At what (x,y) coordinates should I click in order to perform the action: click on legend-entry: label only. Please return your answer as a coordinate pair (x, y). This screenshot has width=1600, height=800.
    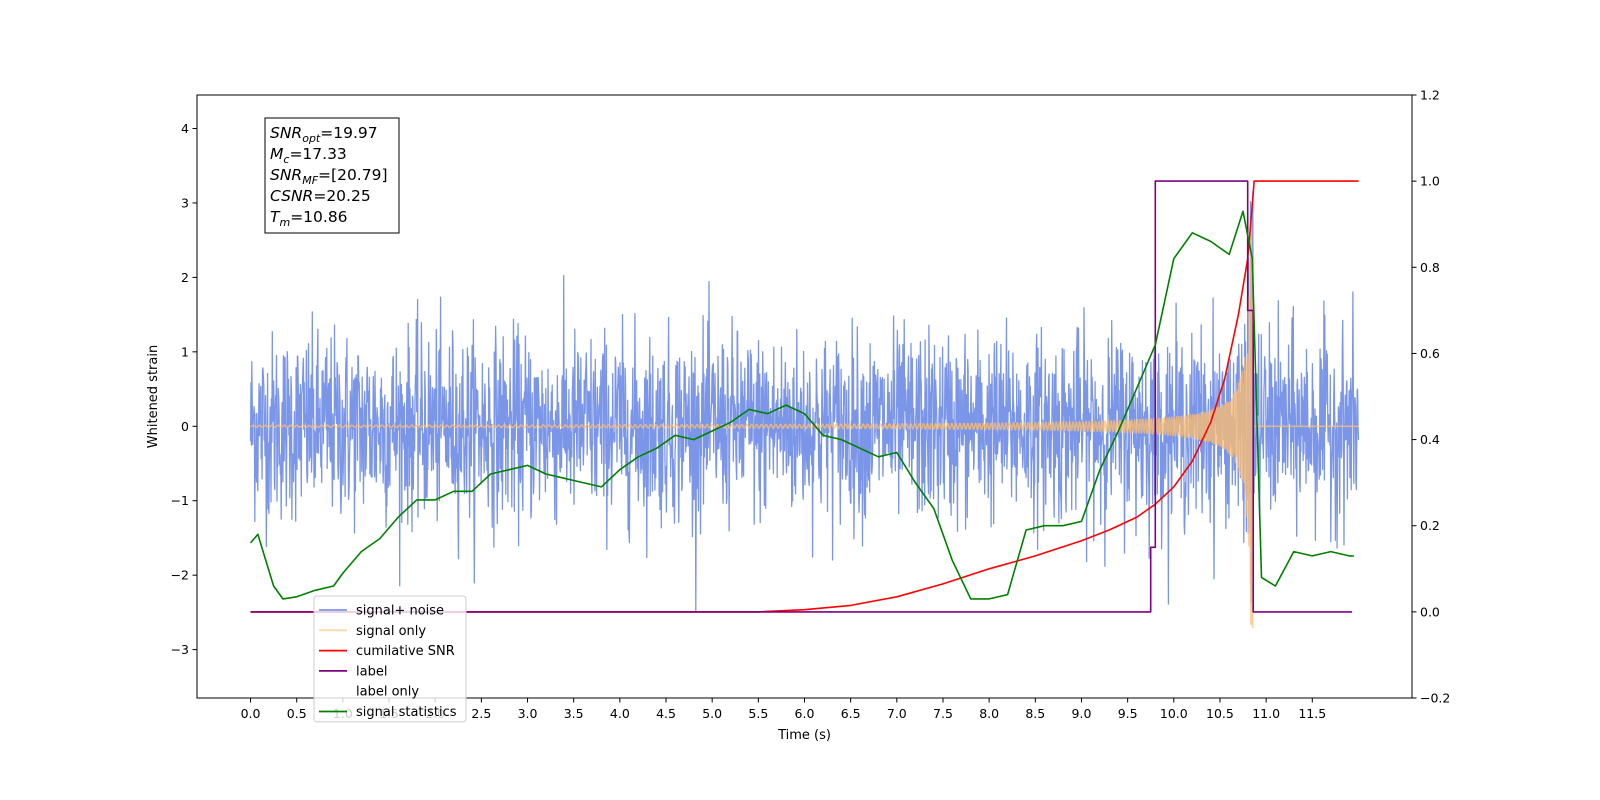
    Looking at the image, I should click on (387, 692).